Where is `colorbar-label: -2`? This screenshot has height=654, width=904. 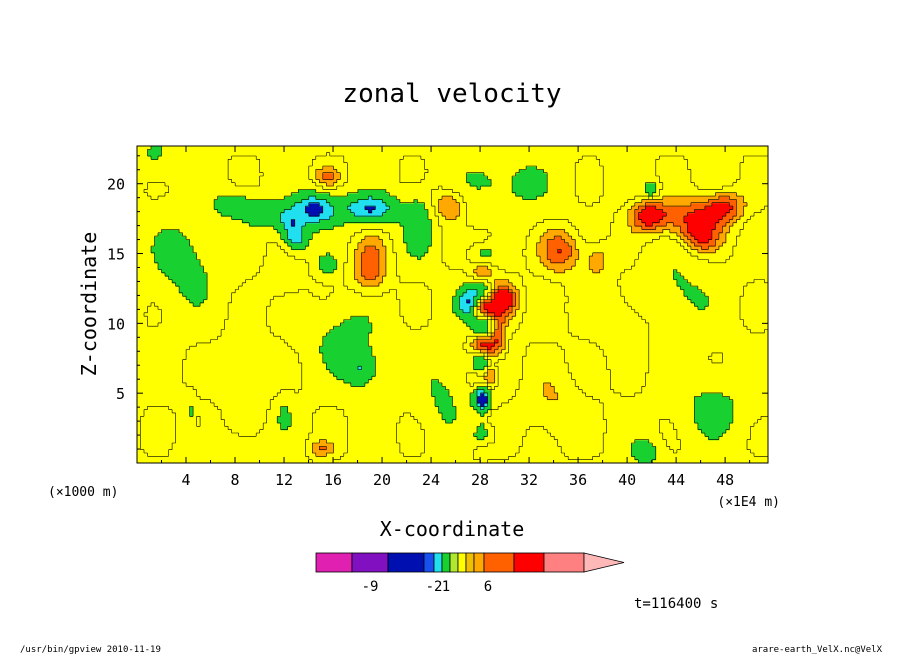
colorbar-label: -2 is located at coordinates (434, 587).